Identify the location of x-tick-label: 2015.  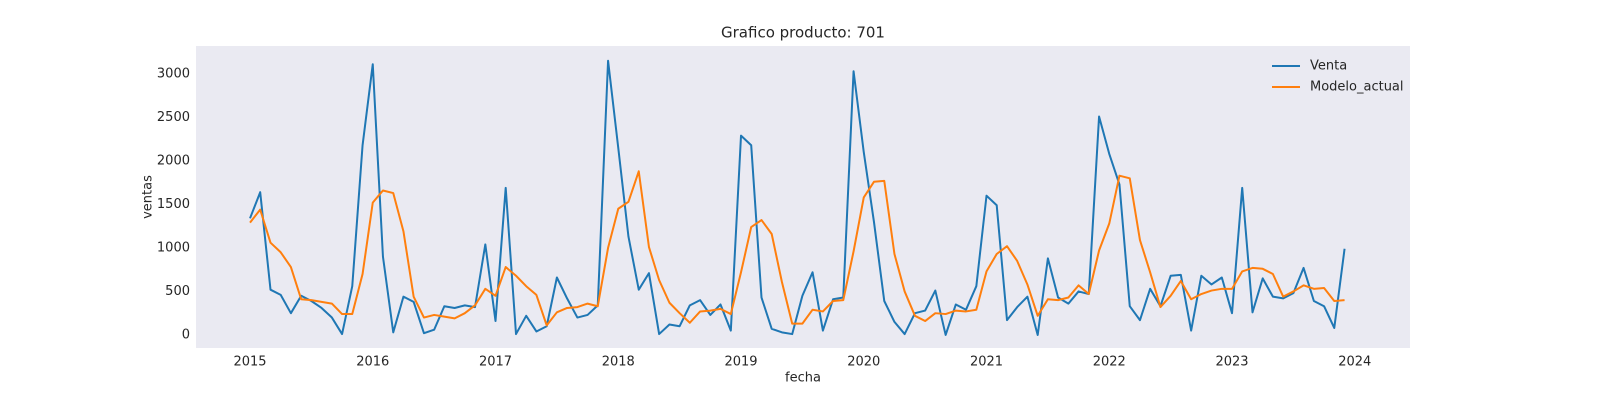
(249, 362).